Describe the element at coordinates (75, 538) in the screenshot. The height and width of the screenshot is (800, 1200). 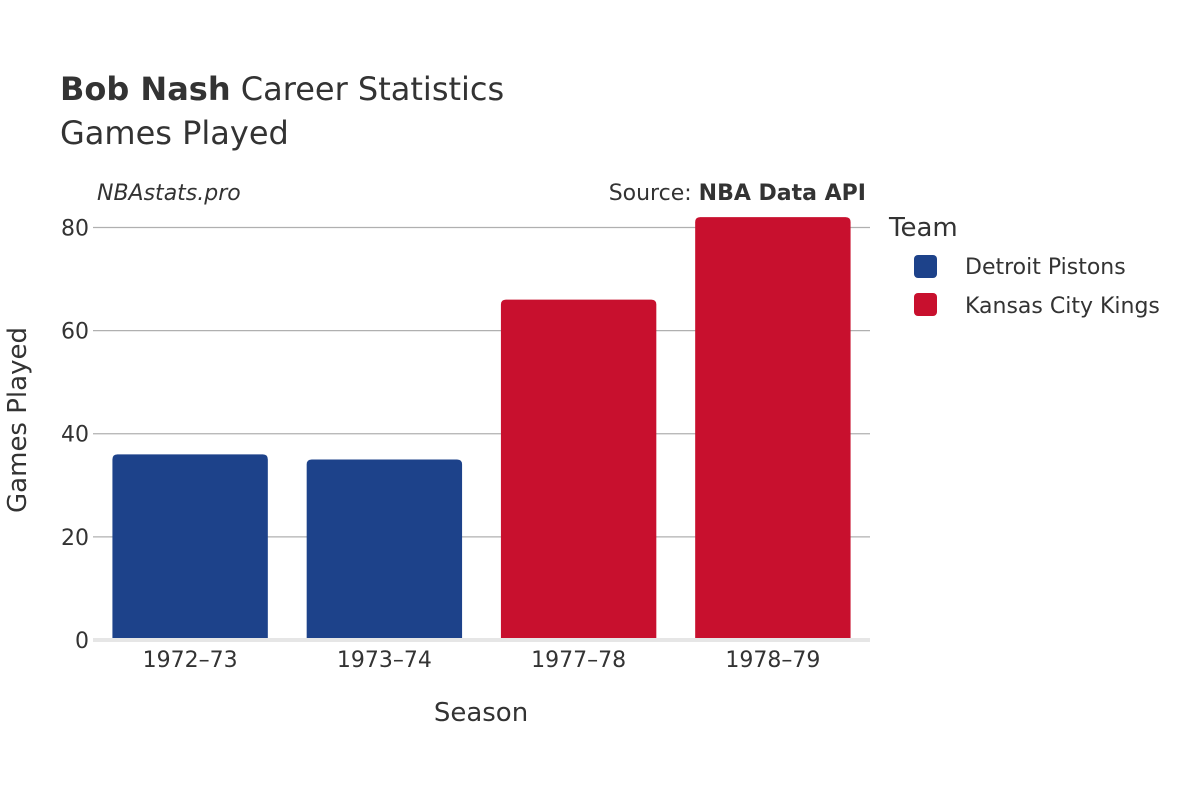
I see `y-tick-label: 20` at that location.